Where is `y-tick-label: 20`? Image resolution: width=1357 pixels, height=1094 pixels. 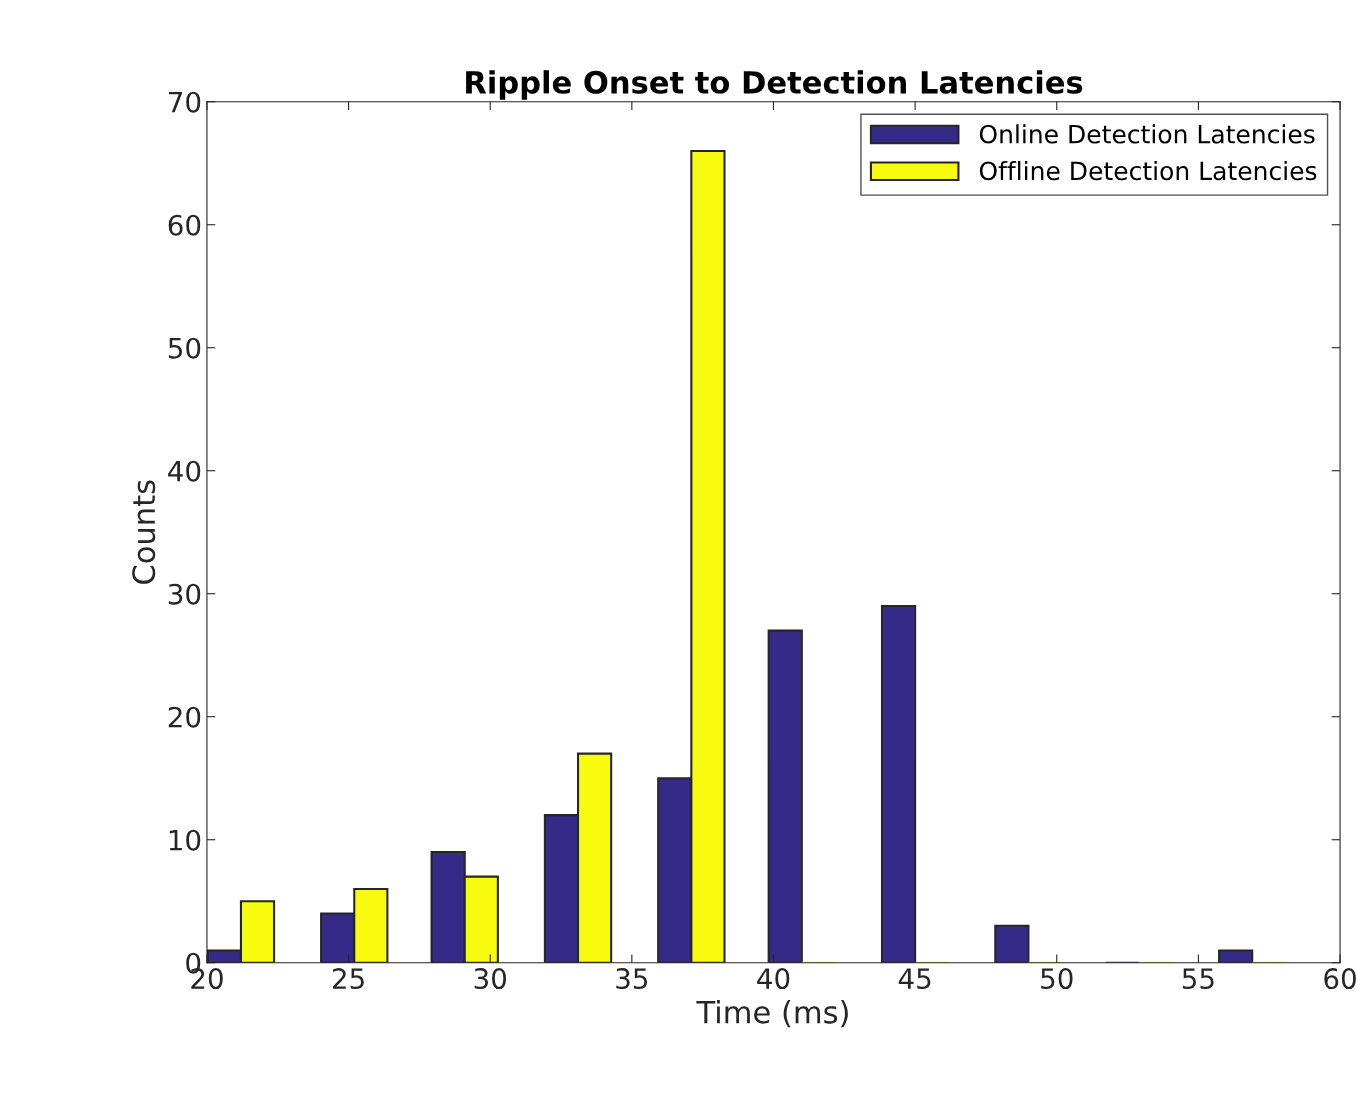 y-tick-label: 20 is located at coordinates (184, 717).